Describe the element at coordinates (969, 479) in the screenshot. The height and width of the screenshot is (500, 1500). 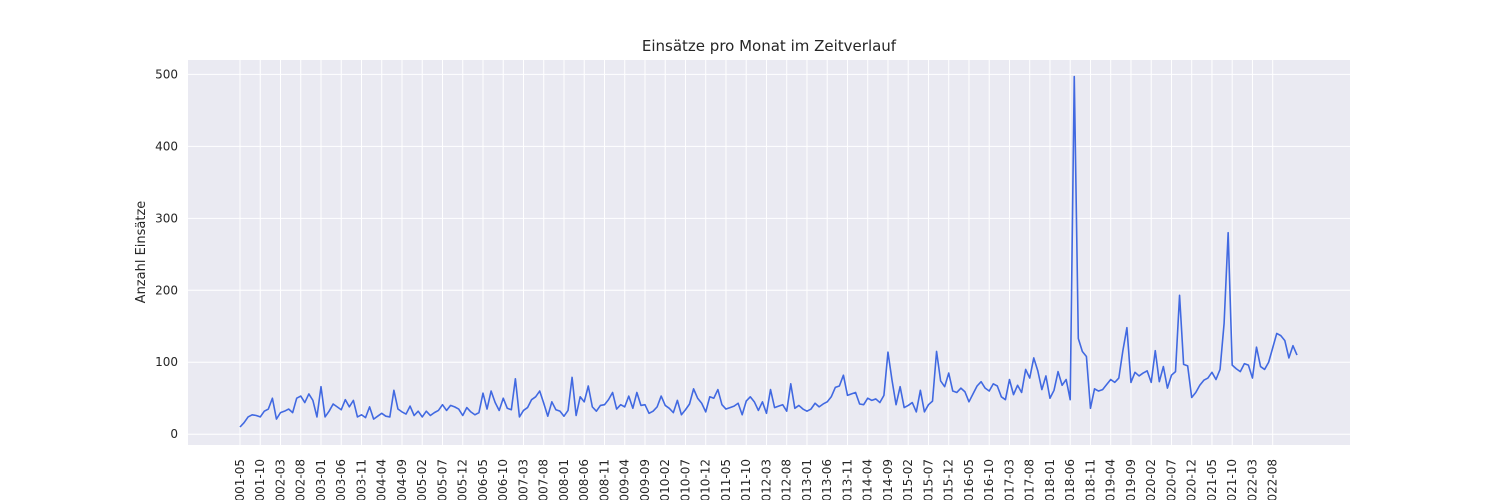
I see `x-tick-label: 2016-05` at that location.